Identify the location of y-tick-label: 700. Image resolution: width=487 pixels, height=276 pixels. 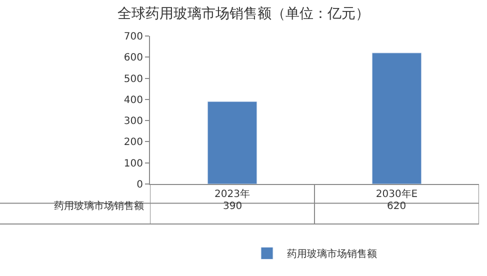
(133, 37).